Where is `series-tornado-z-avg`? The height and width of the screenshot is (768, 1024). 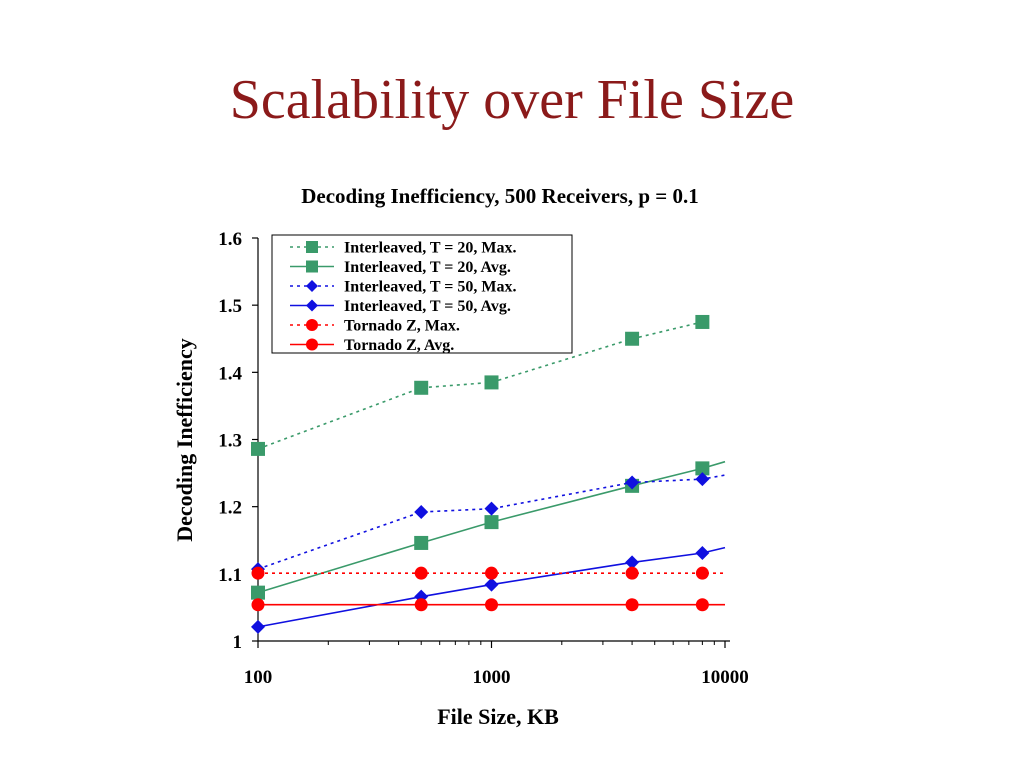
series-tornado-z-avg is located at coordinates (488, 605).